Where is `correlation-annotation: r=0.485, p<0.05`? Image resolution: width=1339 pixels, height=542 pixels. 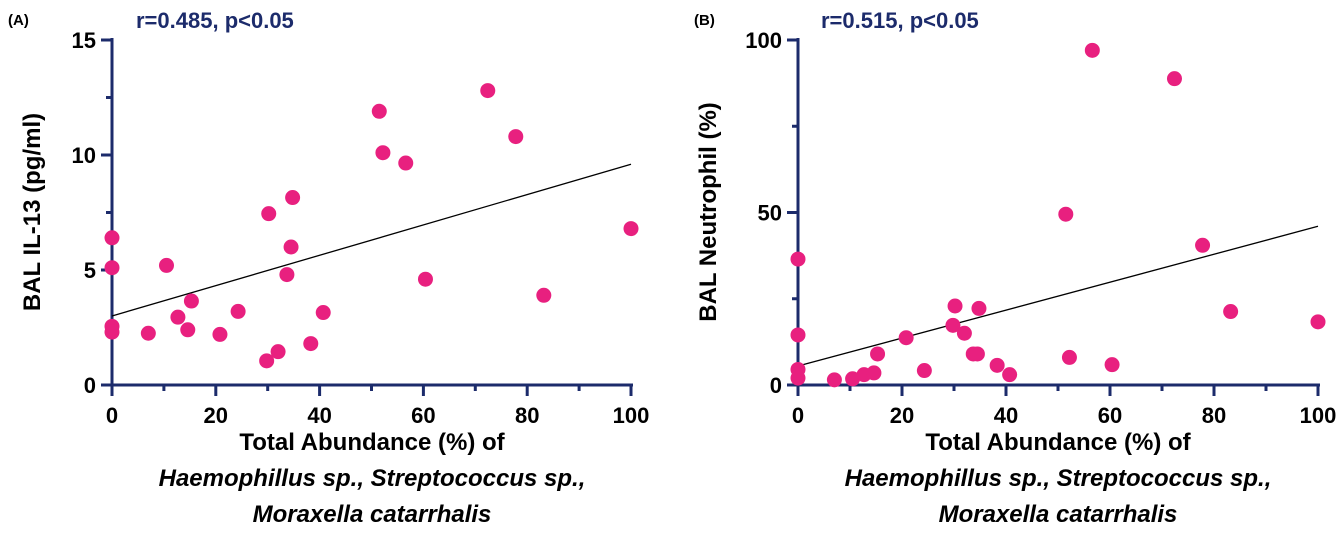 correlation-annotation: r=0.485, p<0.05 is located at coordinates (215, 20).